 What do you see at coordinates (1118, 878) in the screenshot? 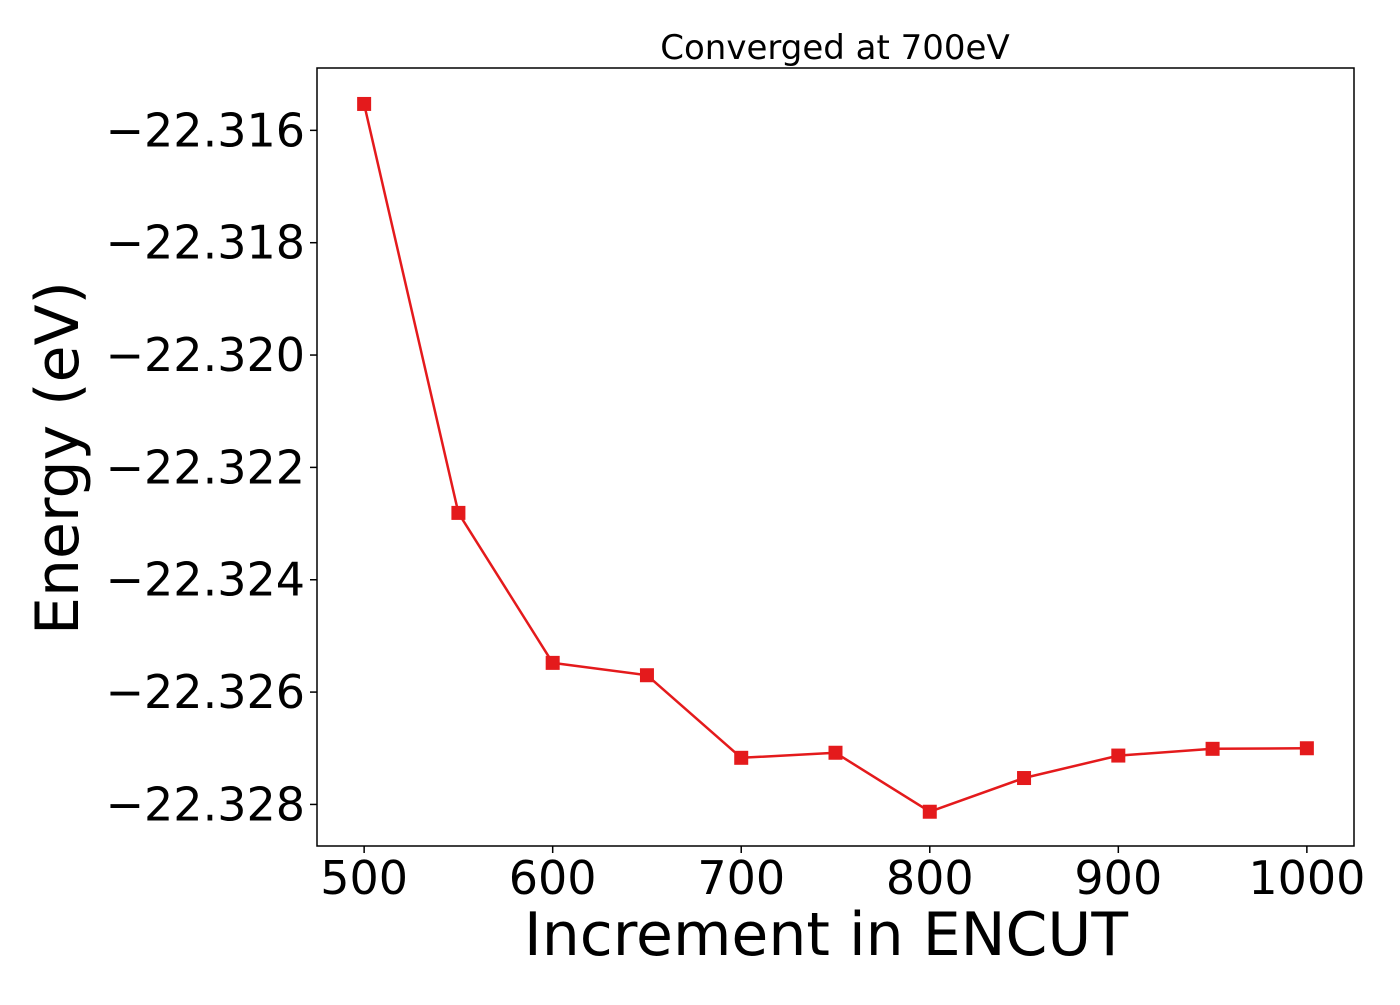
I see `x-tick-label: 900` at bounding box center [1118, 878].